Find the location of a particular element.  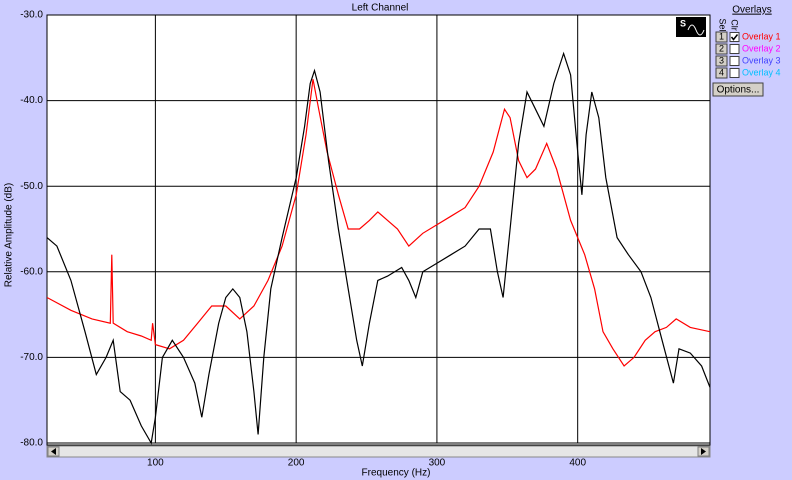

checkmark is located at coordinates (734, 37).